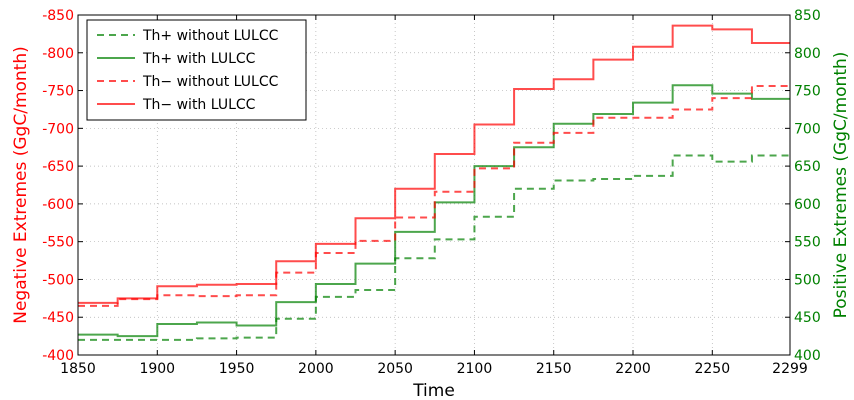  I want to click on legend-label: Th− without LULCC, so click(210, 82).